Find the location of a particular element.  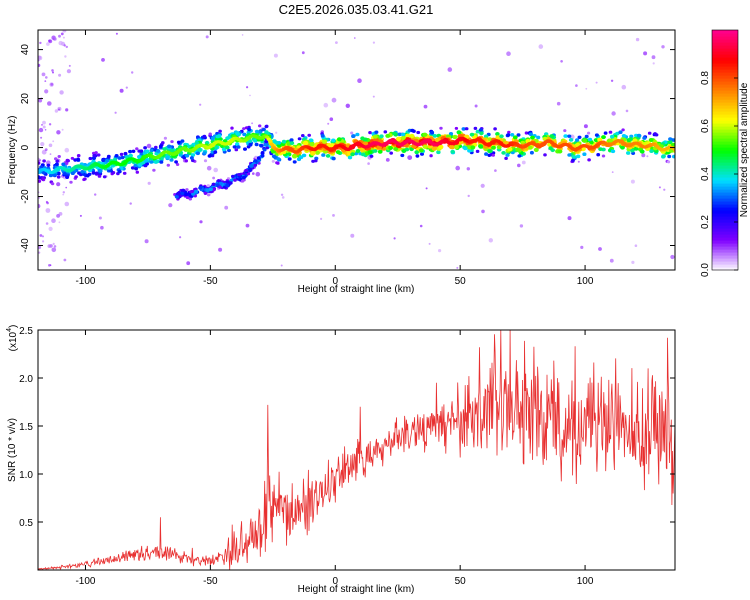

snr-y-label: SNR (10 * v/v) is located at coordinates (12, 450).